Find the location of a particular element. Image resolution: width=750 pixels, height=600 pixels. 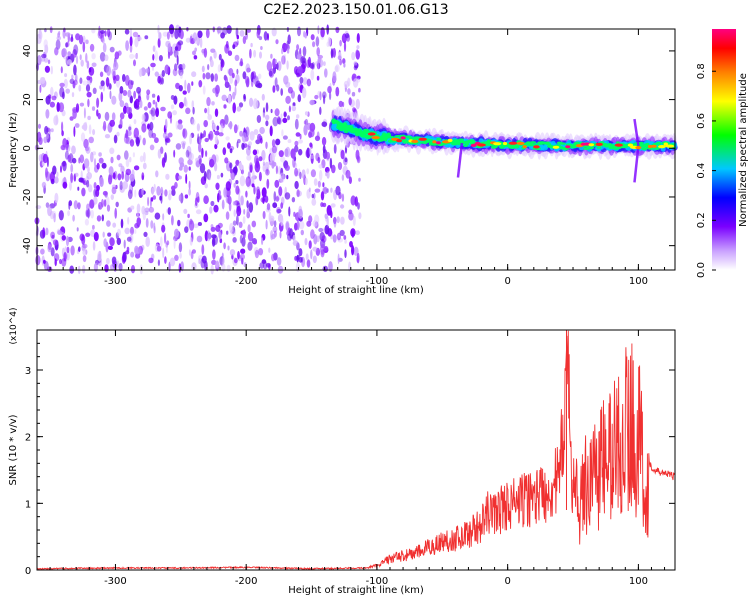

x-tick-label: -300 is located at coordinates (115, 581).